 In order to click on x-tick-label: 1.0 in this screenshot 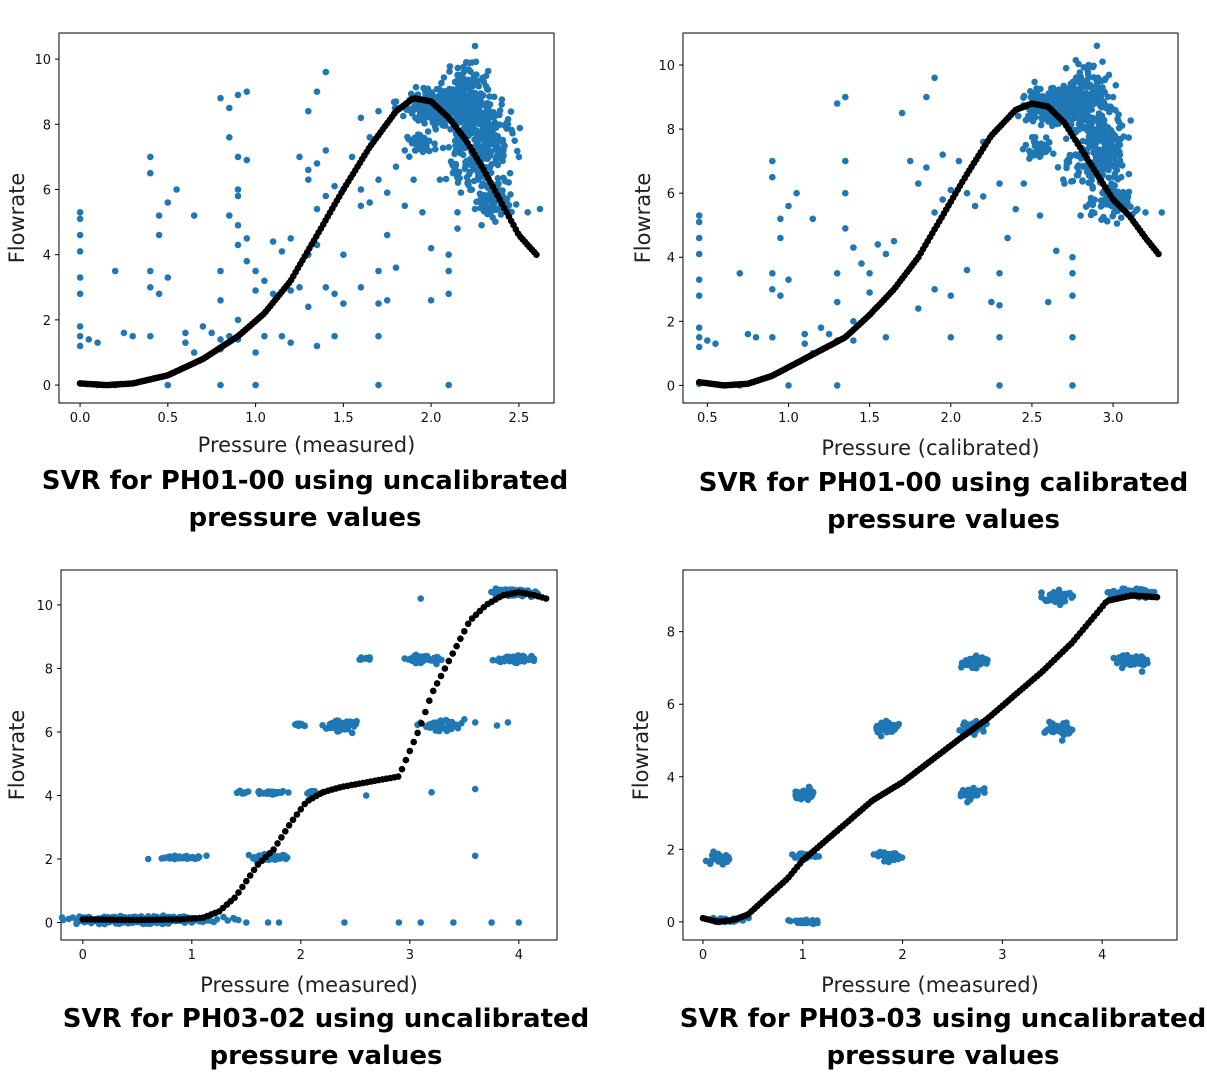, I will do `click(255, 418)`.